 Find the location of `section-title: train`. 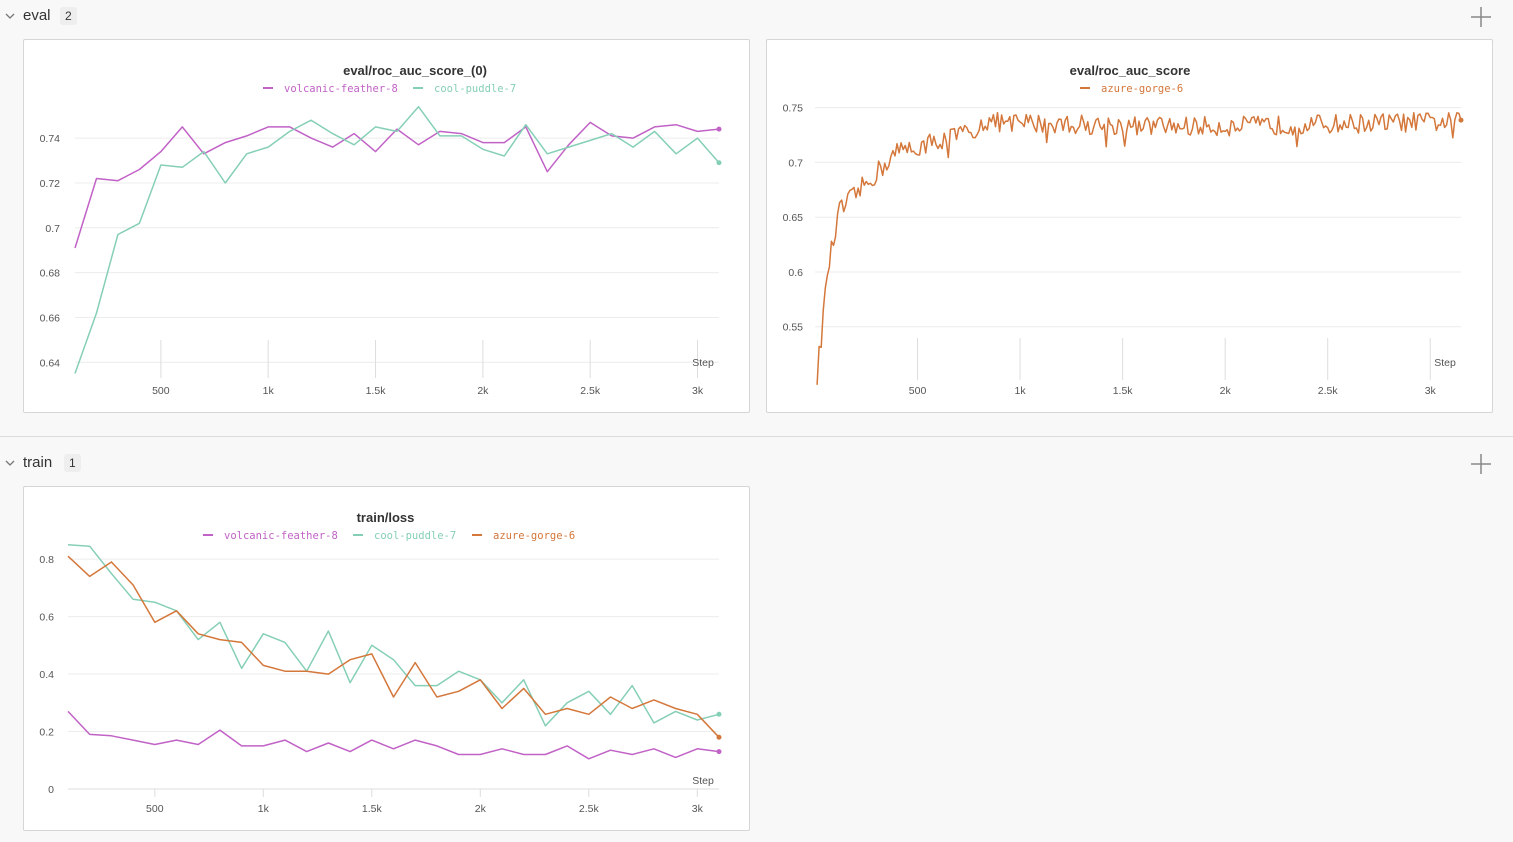

section-title: train is located at coordinates (38, 462).